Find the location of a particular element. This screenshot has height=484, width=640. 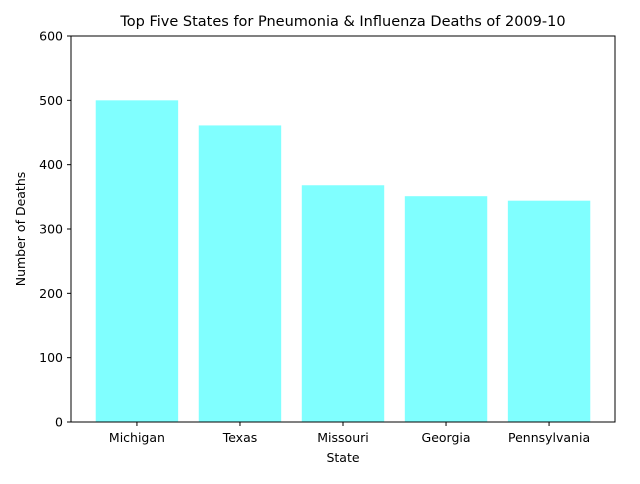

y-tick-label: 600 is located at coordinates (51, 36).